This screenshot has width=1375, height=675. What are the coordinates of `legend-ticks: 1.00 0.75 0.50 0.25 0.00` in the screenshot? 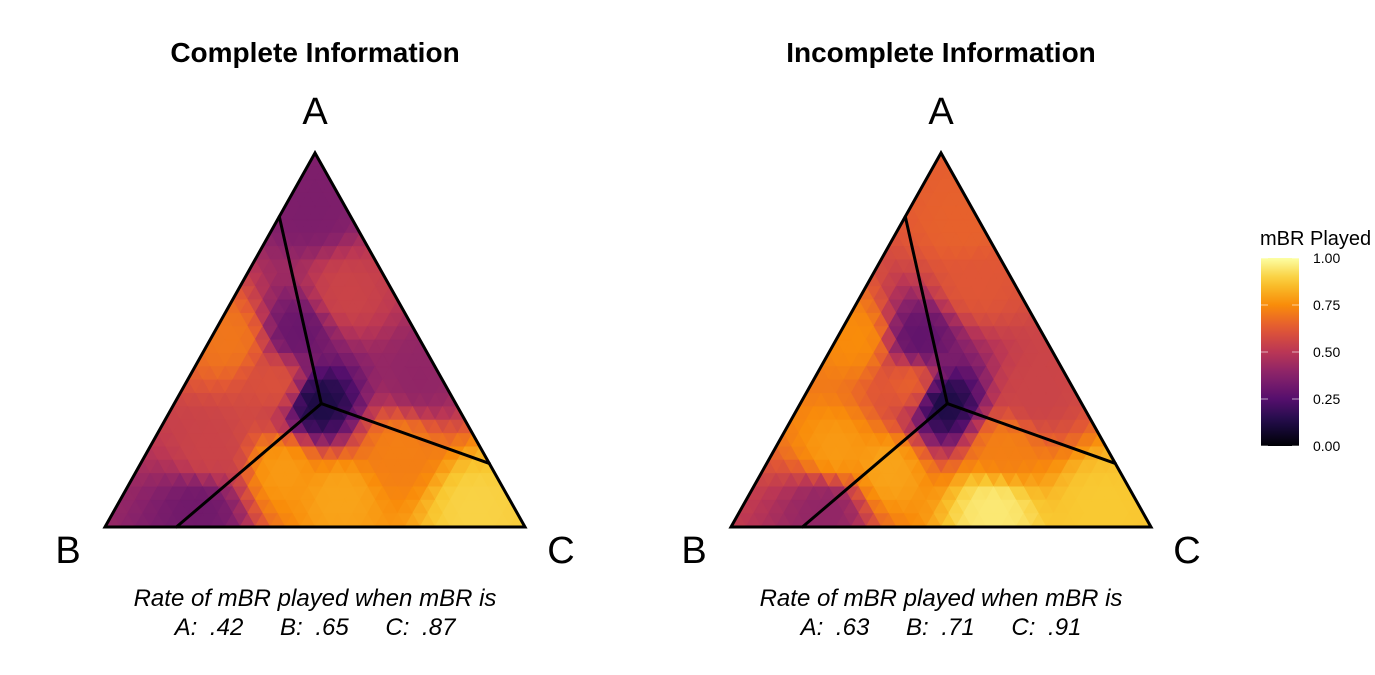 It's located at (1300, 352).